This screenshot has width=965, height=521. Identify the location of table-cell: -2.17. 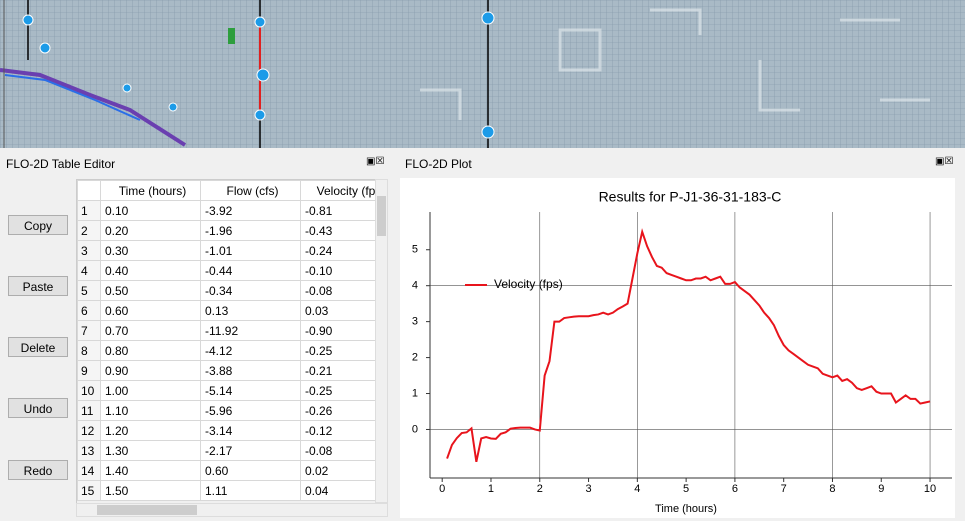
(250, 450).